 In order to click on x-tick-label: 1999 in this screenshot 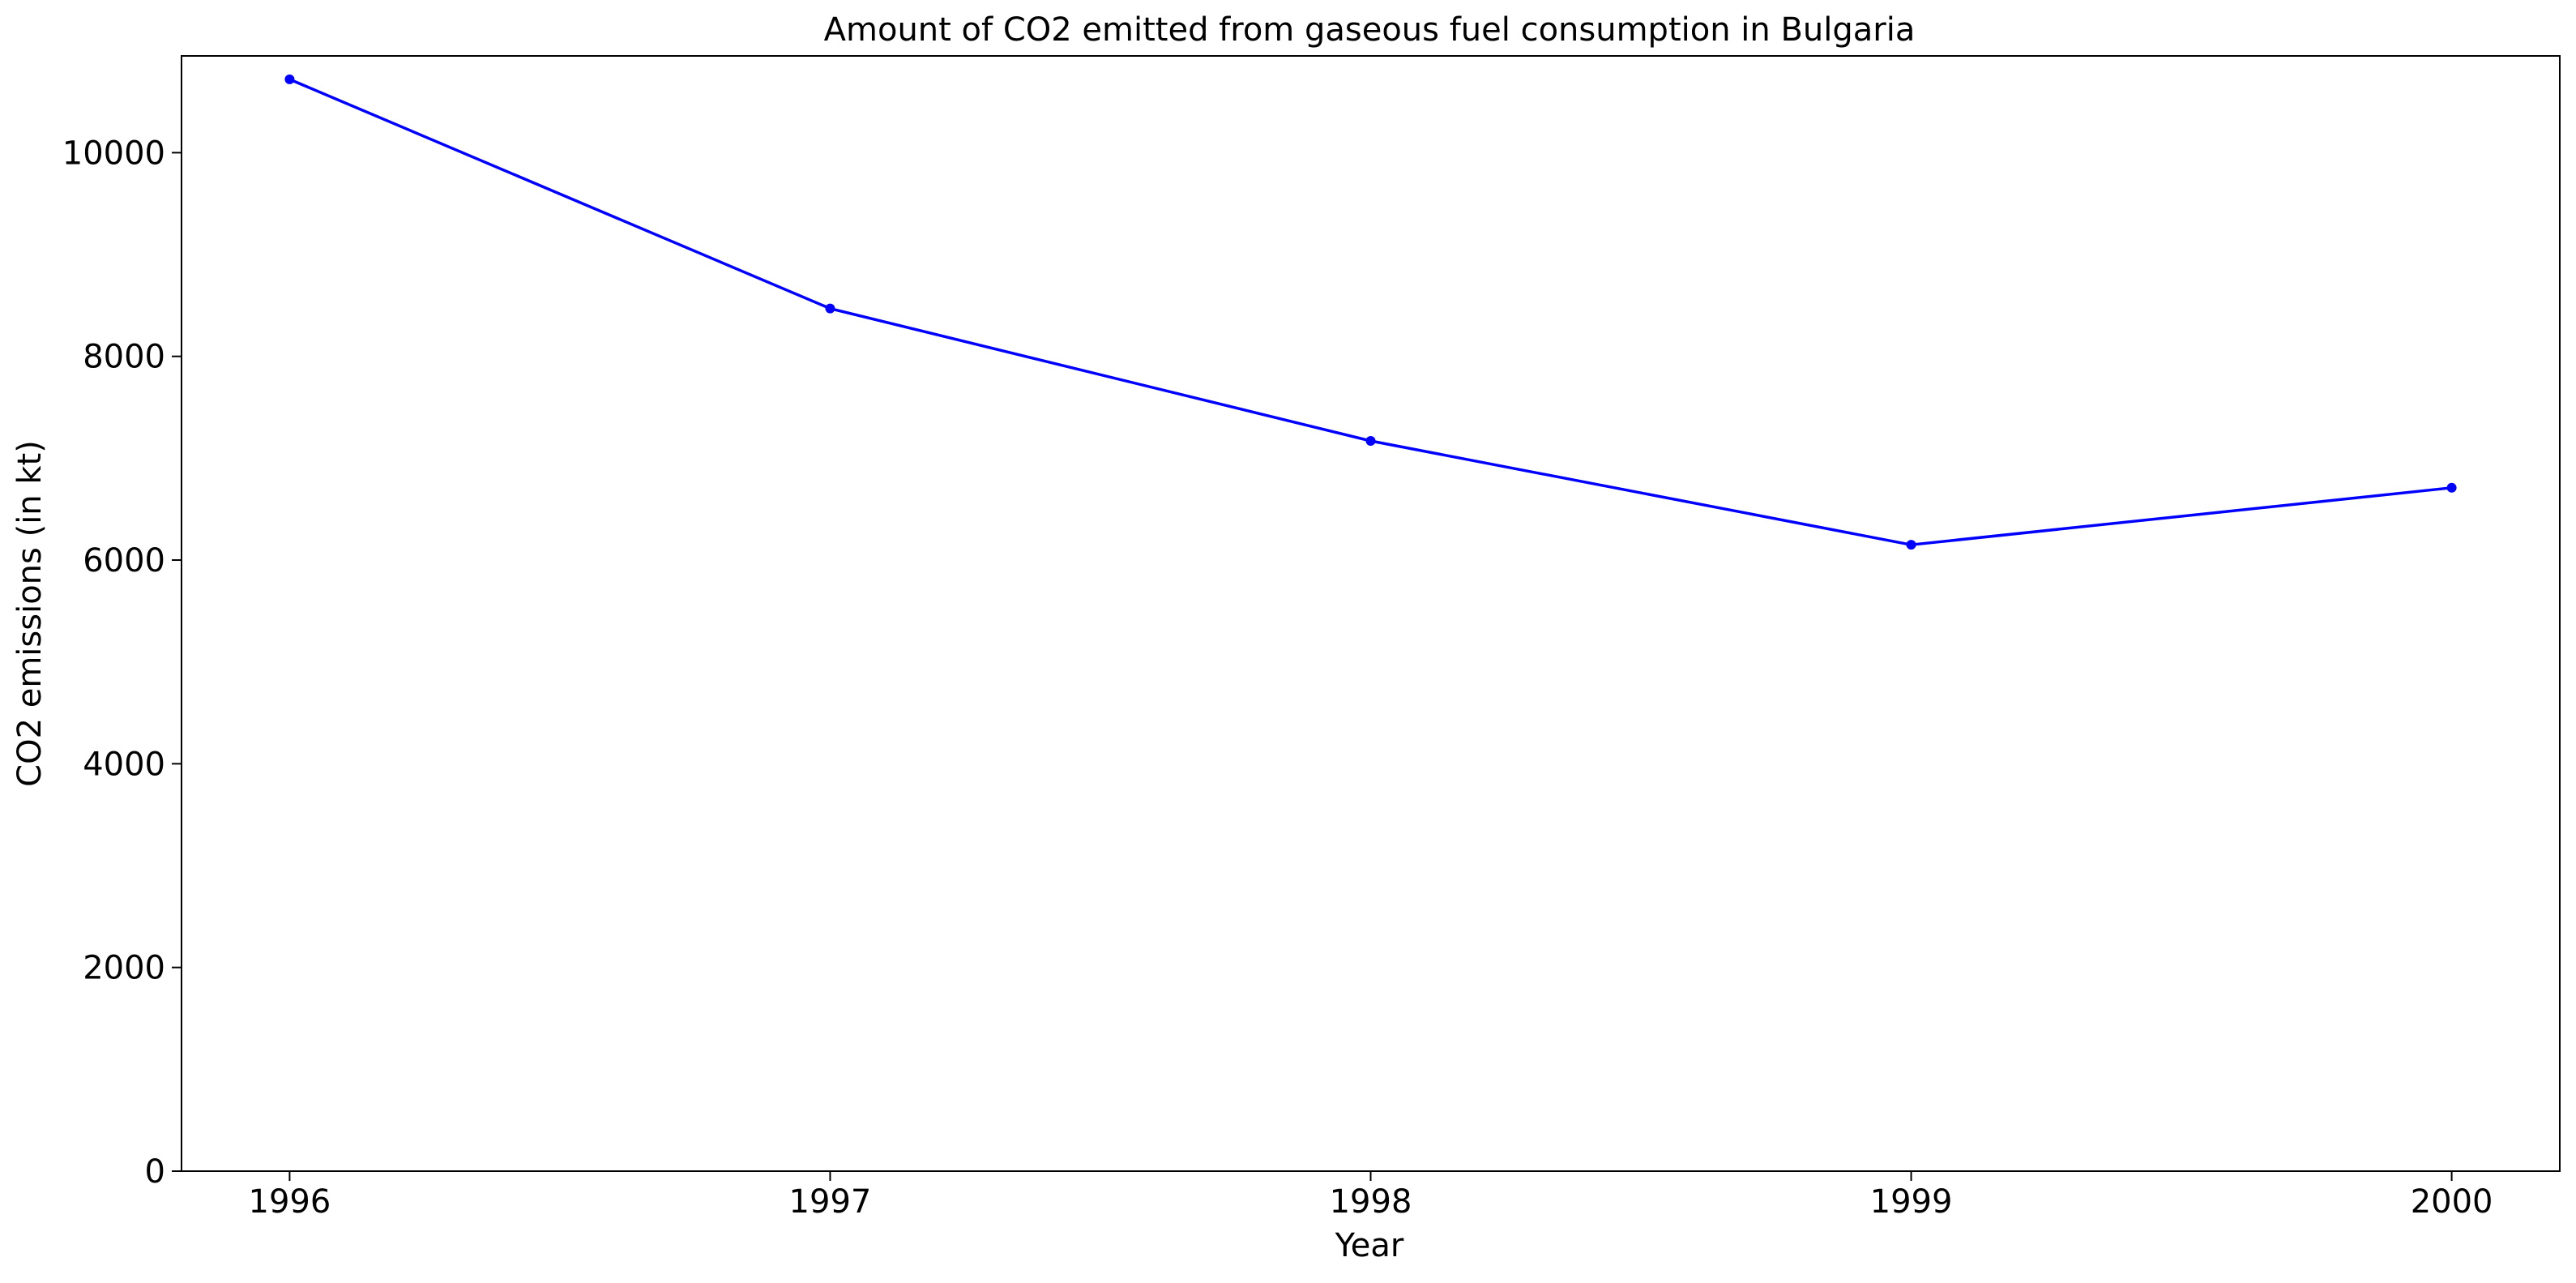, I will do `click(1911, 1202)`.